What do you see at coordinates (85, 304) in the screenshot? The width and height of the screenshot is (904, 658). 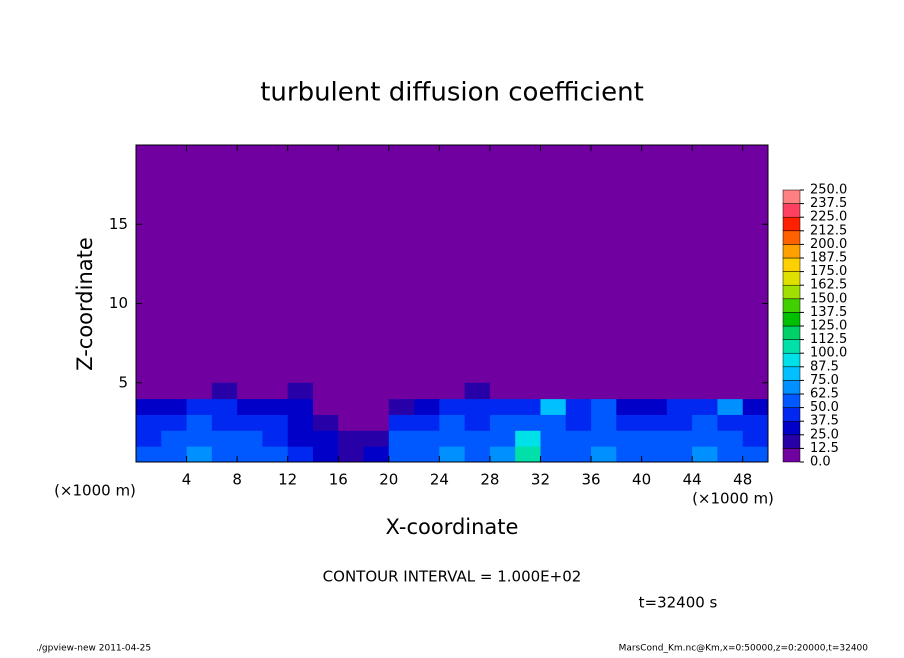 I see `y-axis-label: Z-coordinate` at bounding box center [85, 304].